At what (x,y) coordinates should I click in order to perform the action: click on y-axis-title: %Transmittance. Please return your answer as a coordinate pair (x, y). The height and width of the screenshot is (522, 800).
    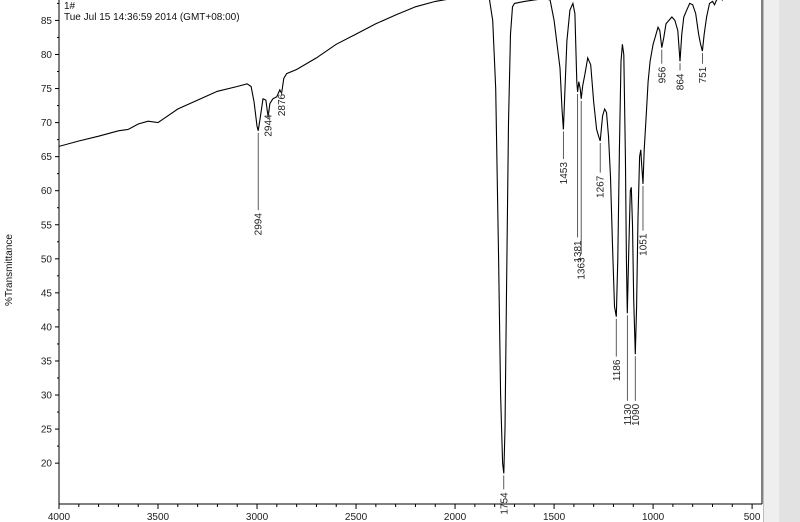
    Looking at the image, I should click on (9, 270).